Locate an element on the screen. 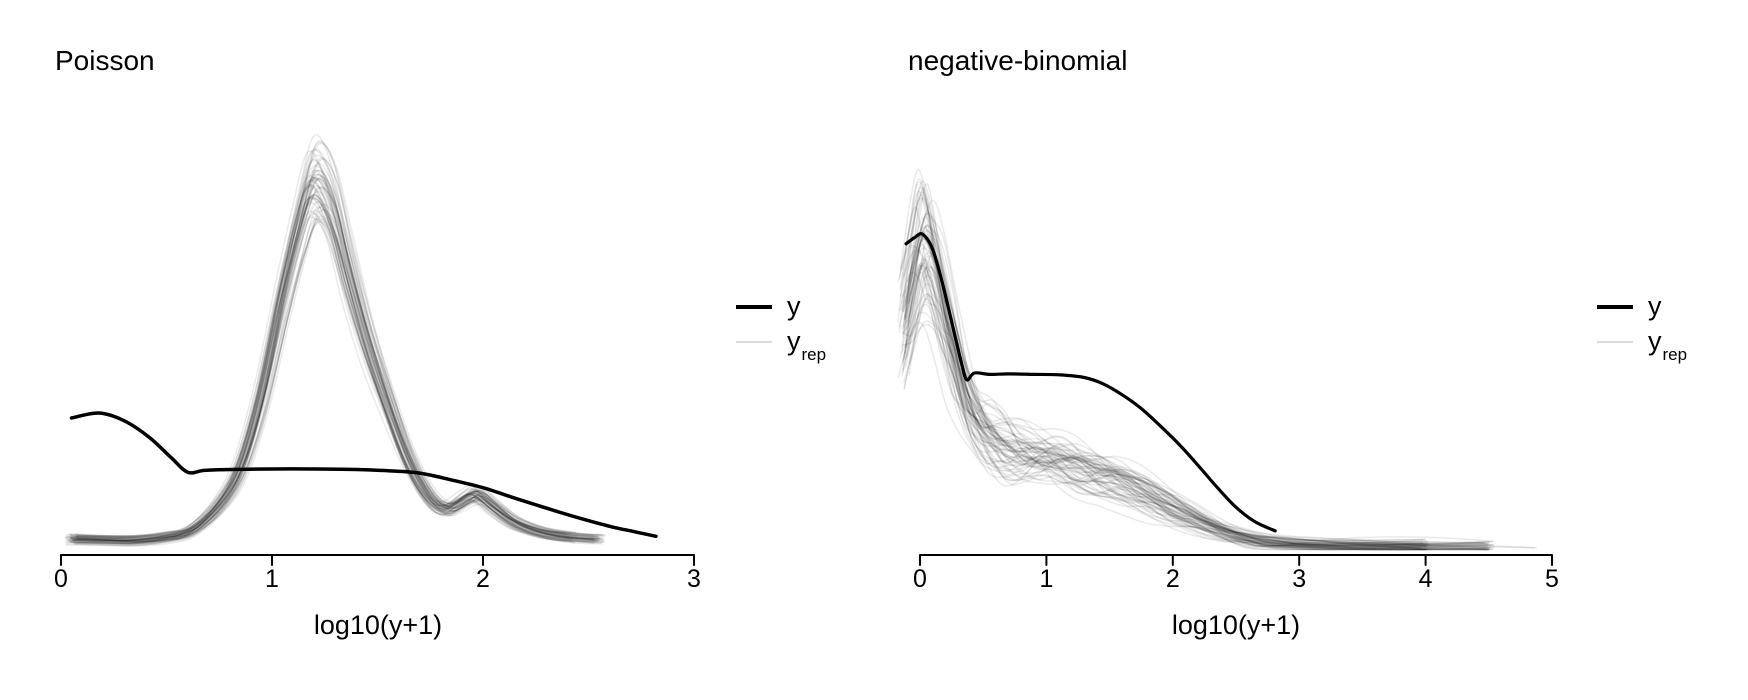 Image resolution: width=1748 pixels, height=700 pixels. yrep-line-swatch is located at coordinates (1615, 341).